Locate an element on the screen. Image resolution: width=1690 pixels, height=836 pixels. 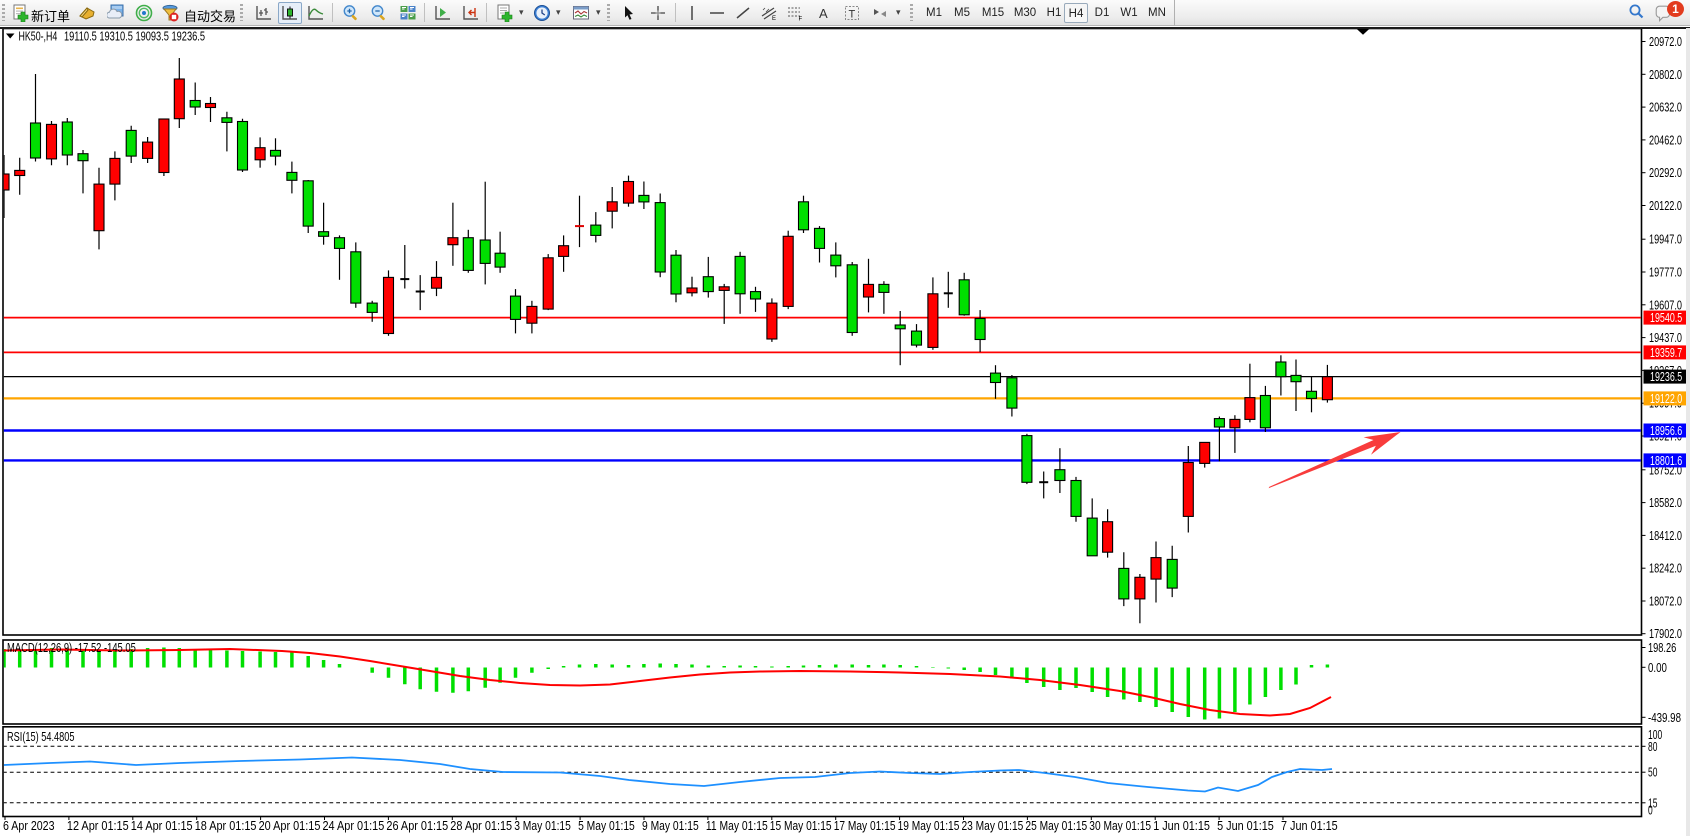
svg-text: 11 May 01:15 is located at coordinates (737, 826).